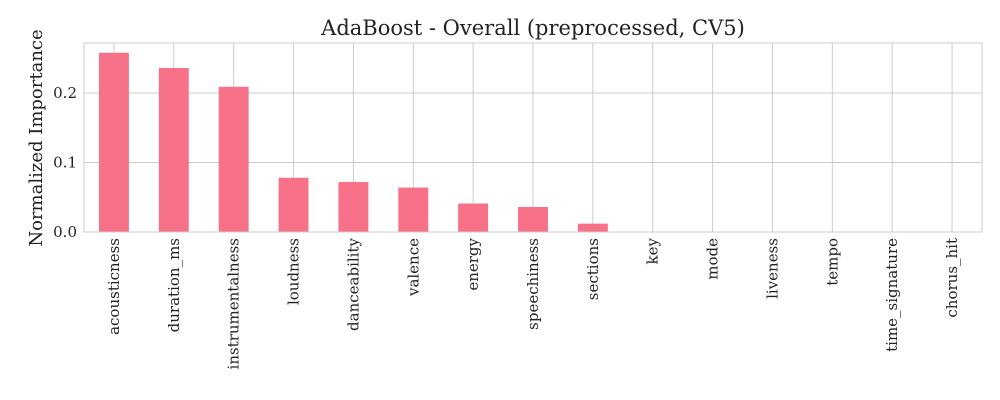 This screenshot has height=400, width=1000. What do you see at coordinates (65, 232) in the screenshot?
I see `y-tick-label: 0.0` at bounding box center [65, 232].